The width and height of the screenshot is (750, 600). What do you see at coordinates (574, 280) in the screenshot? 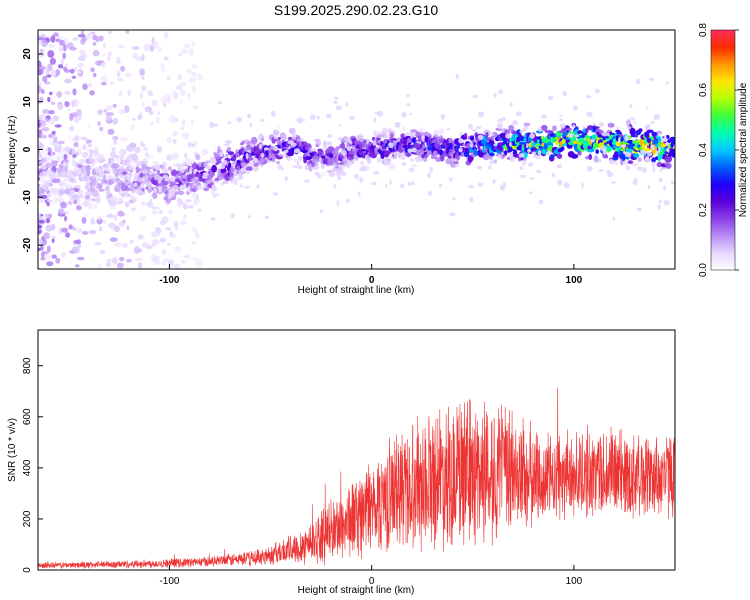
I see `x-tick-label: 100` at bounding box center [574, 280].